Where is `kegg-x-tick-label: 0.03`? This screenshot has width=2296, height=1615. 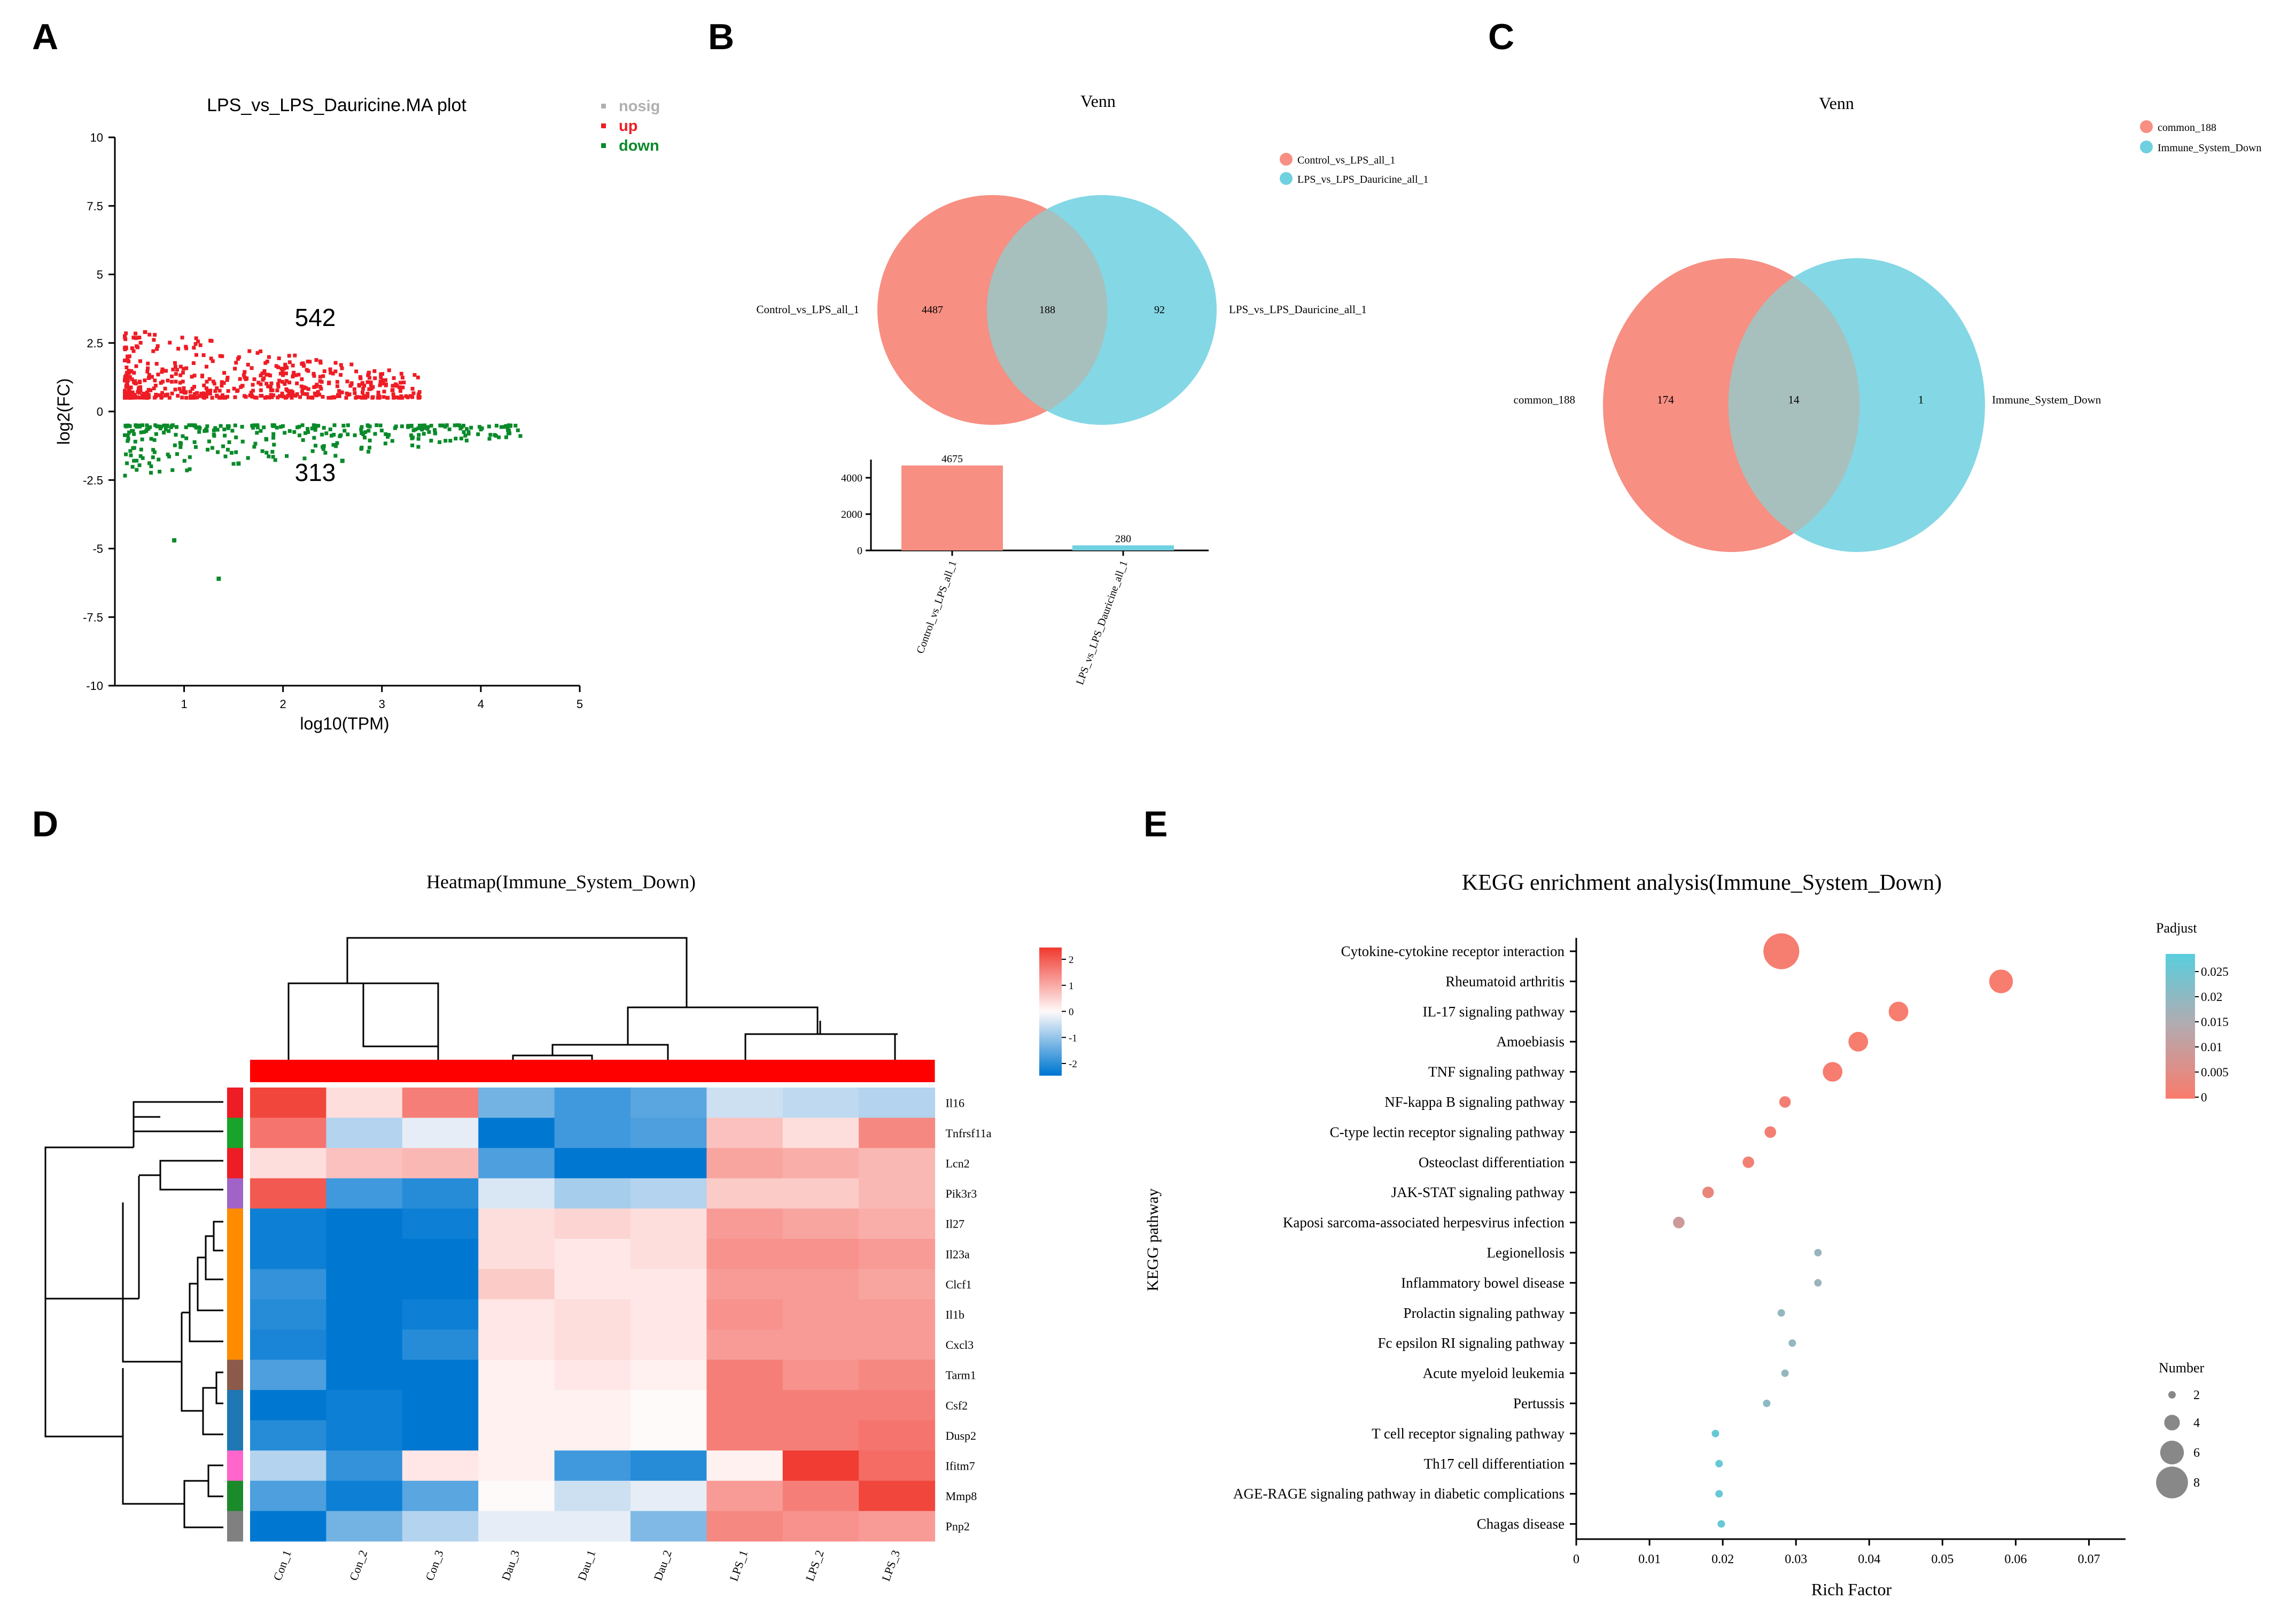
kegg-x-tick-label: 0.03 is located at coordinates (1796, 1559).